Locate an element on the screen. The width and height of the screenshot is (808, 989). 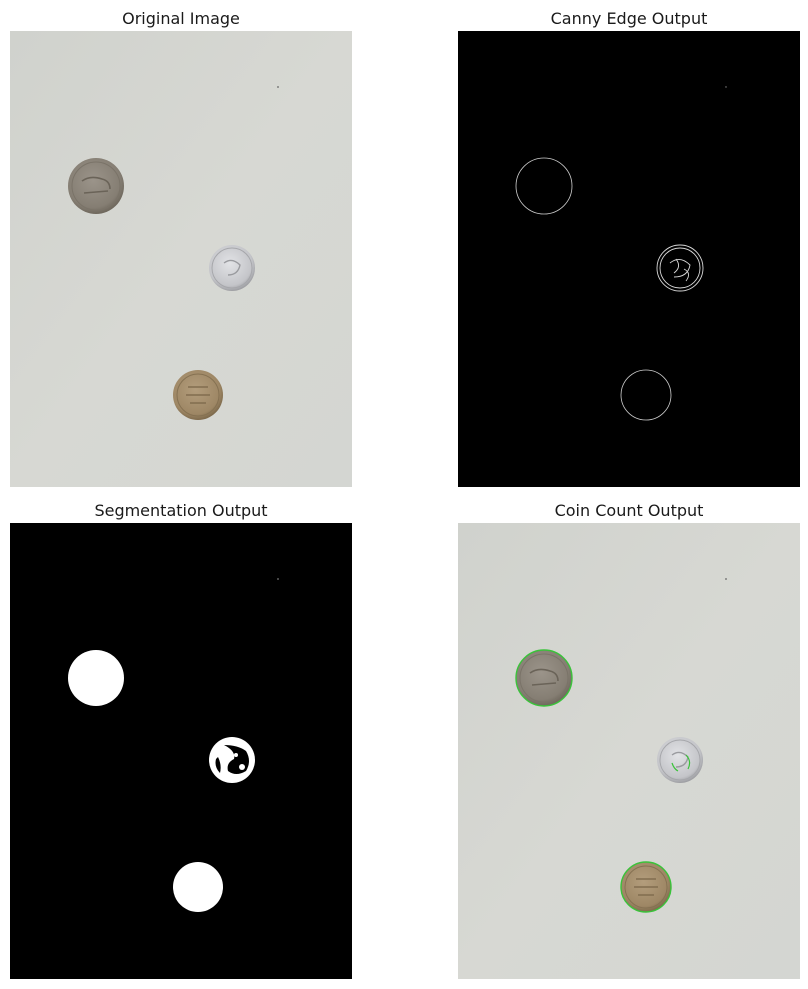
count-coin-silver is located at coordinates (680, 760).